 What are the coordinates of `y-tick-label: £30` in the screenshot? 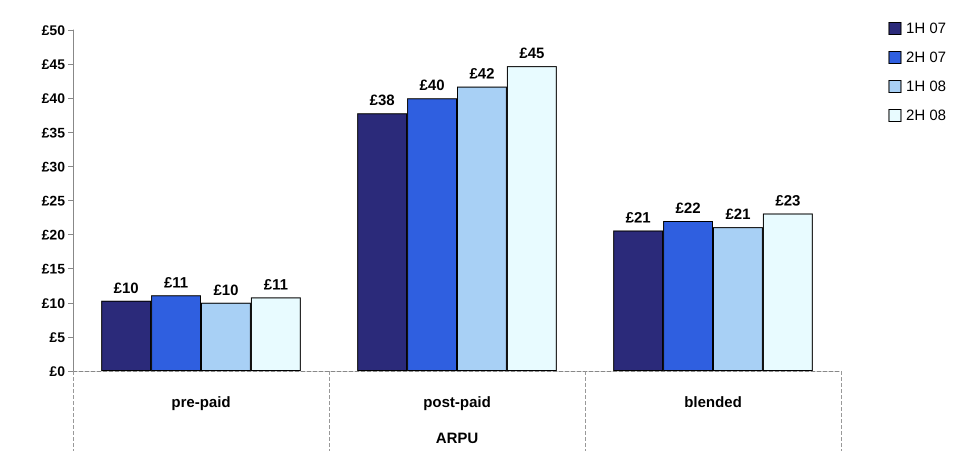 It's located at (54, 166).